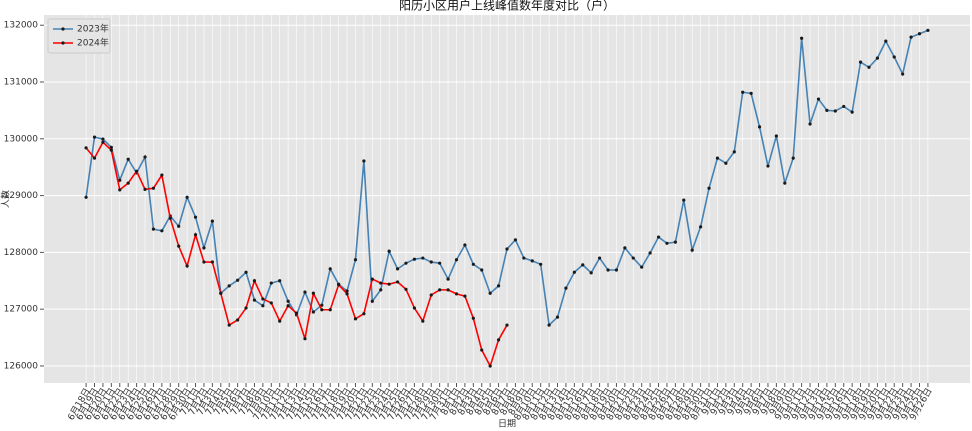 The height and width of the screenshot is (431, 972). I want to click on chart-title: 阳历小区用户上线峰值数年度对比（户）, so click(507, 6).